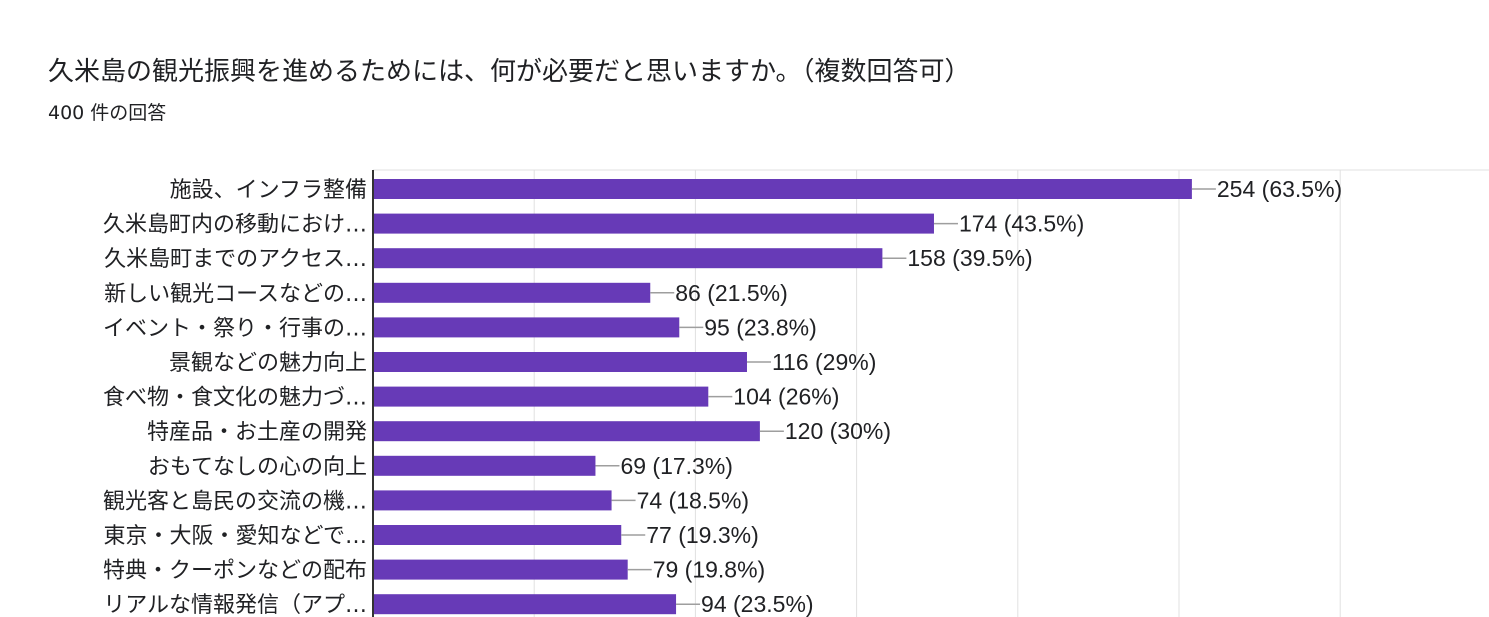 Image resolution: width=1489 pixels, height=617 pixels. Describe the element at coordinates (824, 362) in the screenshot. I see `data-label: 116 (29%)` at that location.